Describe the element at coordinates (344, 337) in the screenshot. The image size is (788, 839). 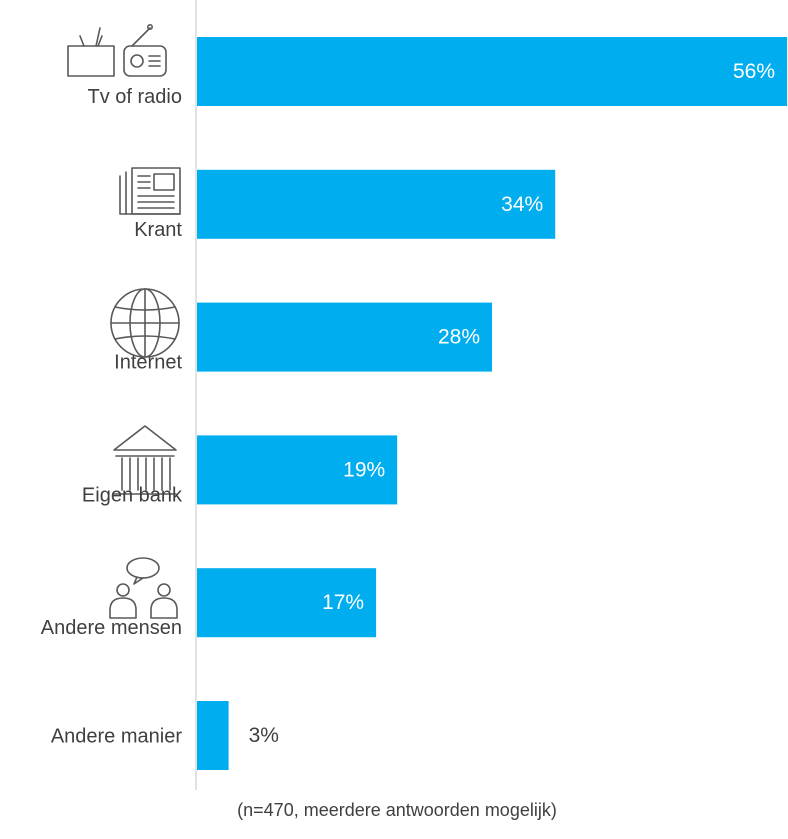
I see `bar-internet` at that location.